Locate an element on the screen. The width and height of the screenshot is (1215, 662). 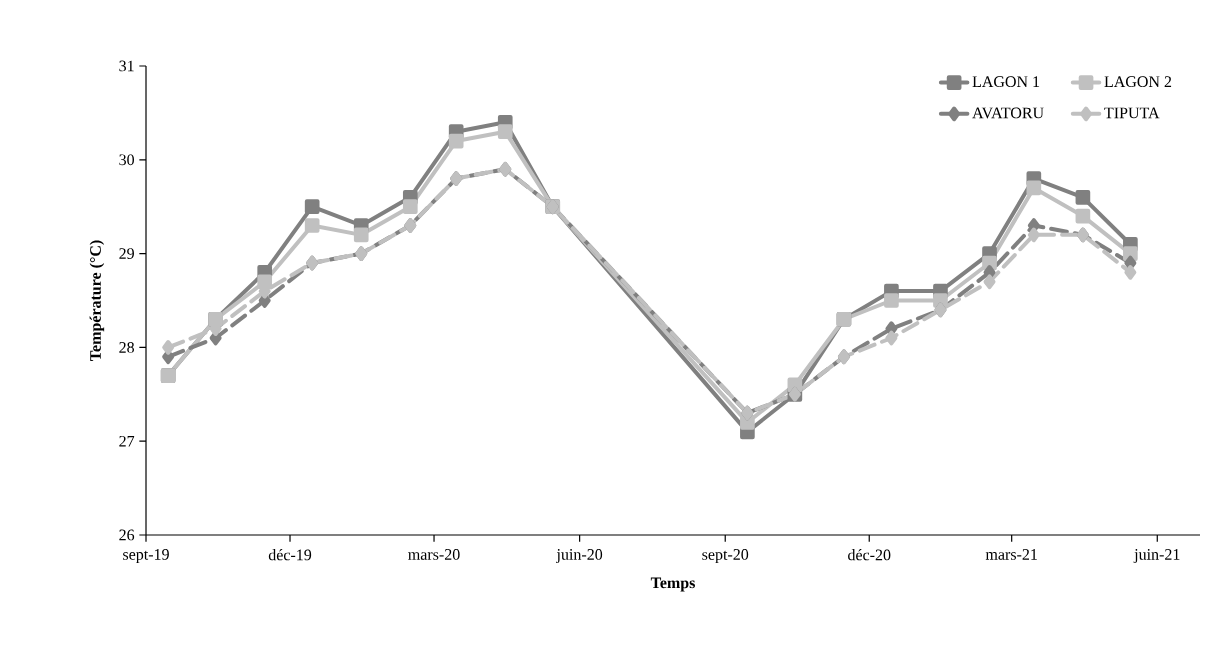
x-tick-label: mars-20 is located at coordinates (434, 554).